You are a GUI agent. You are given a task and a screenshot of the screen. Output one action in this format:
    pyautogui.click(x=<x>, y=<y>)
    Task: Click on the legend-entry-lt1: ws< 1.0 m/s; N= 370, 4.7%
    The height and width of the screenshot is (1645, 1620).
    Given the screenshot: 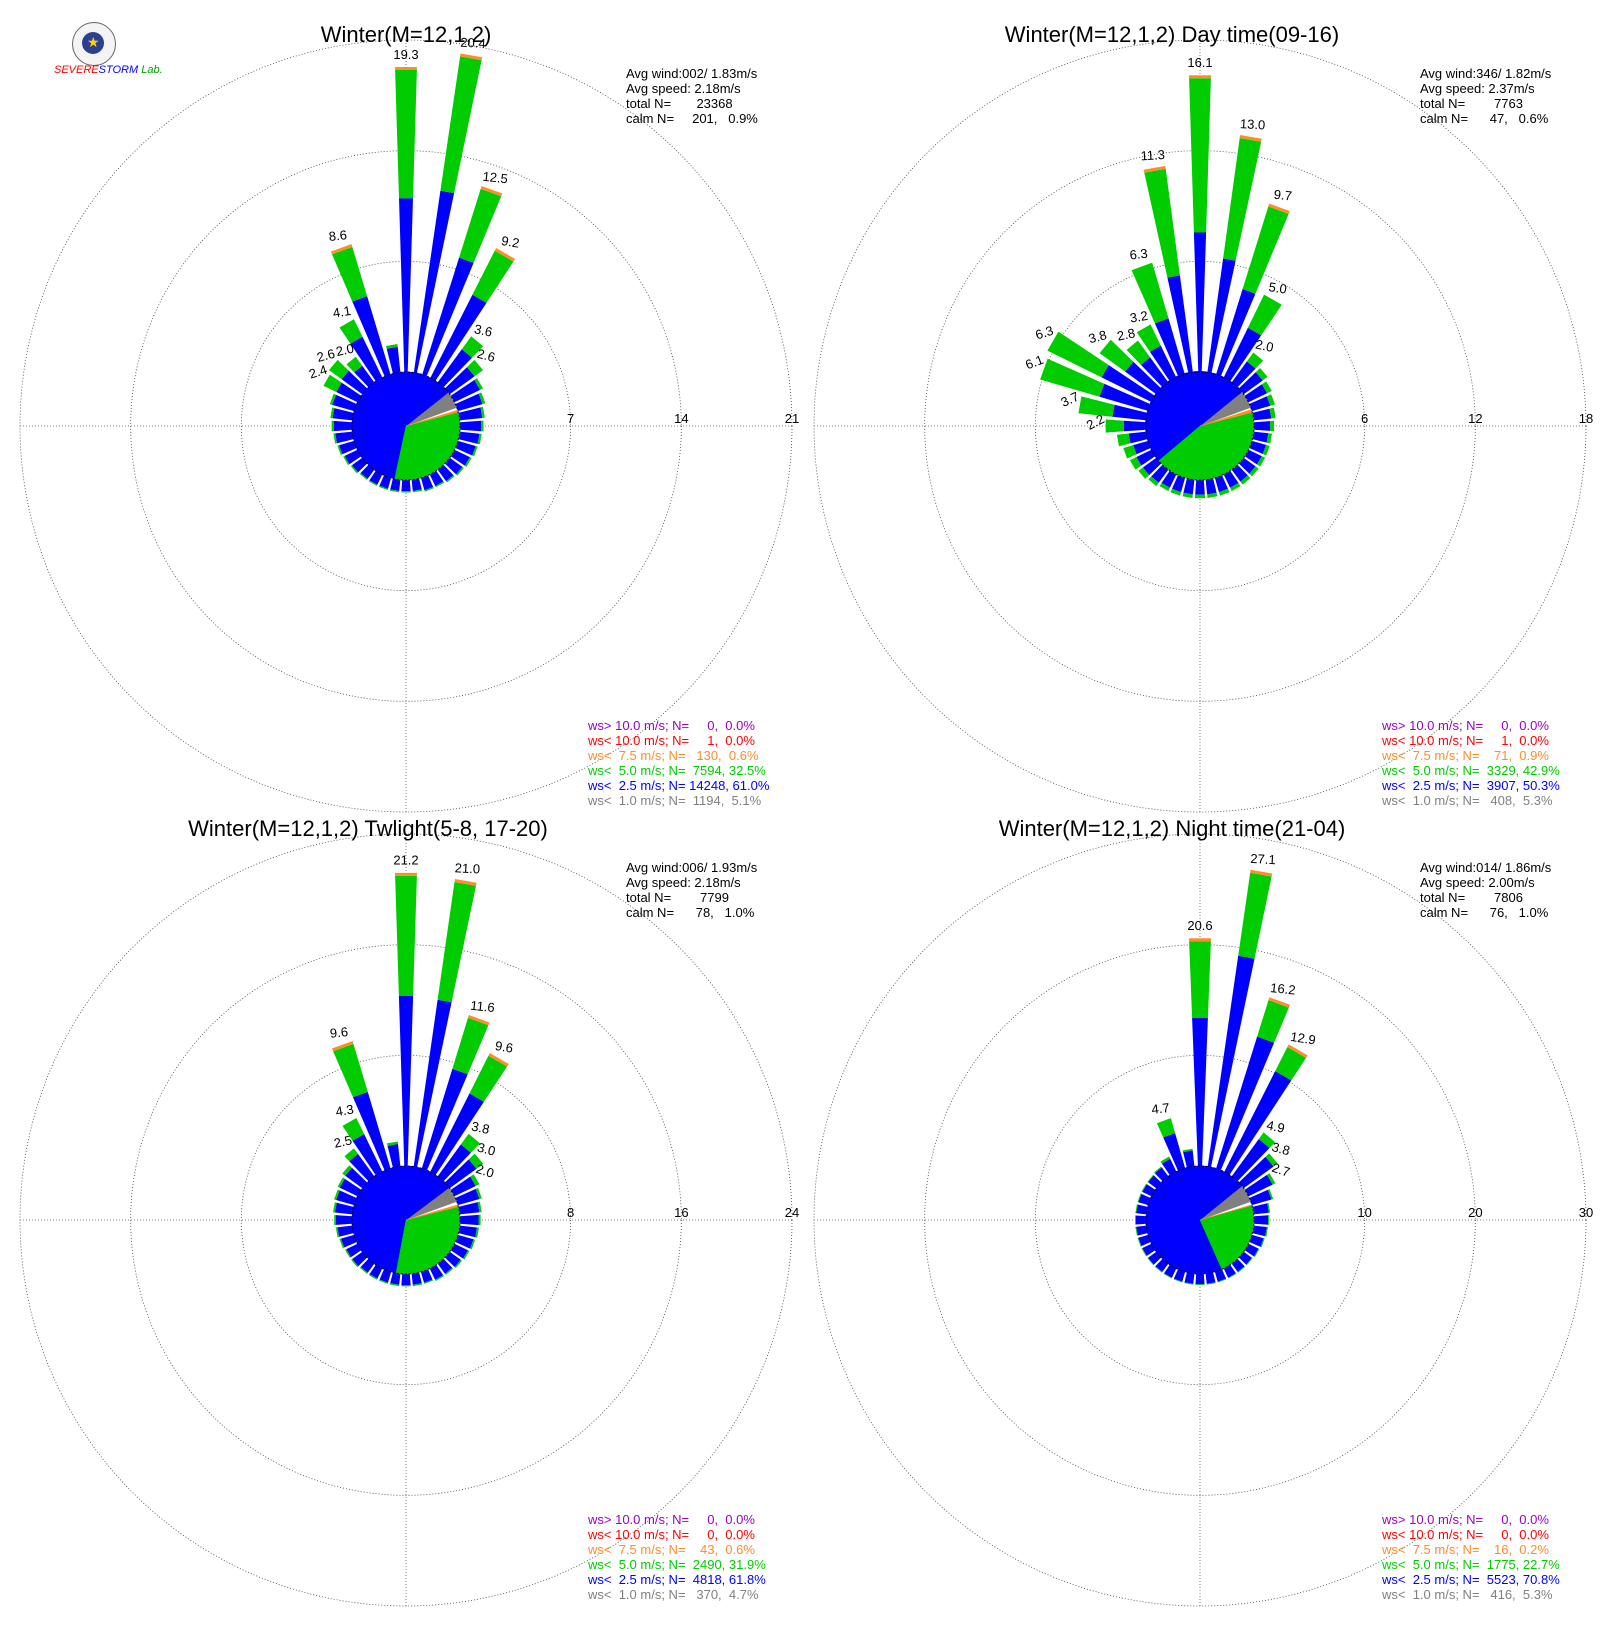 What is the action you would take?
    pyautogui.click(x=673, y=1594)
    